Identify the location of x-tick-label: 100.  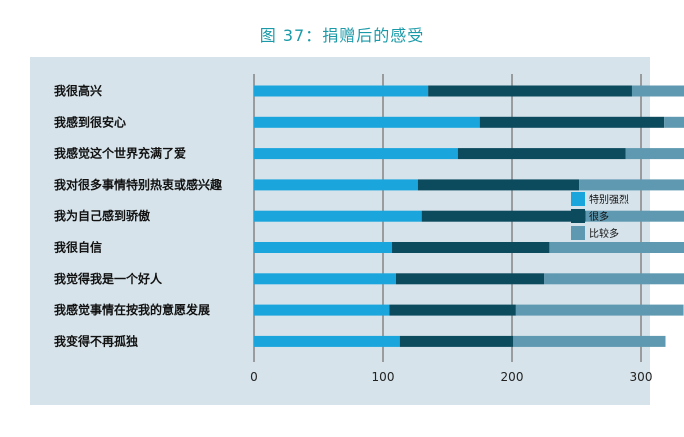
(383, 377).